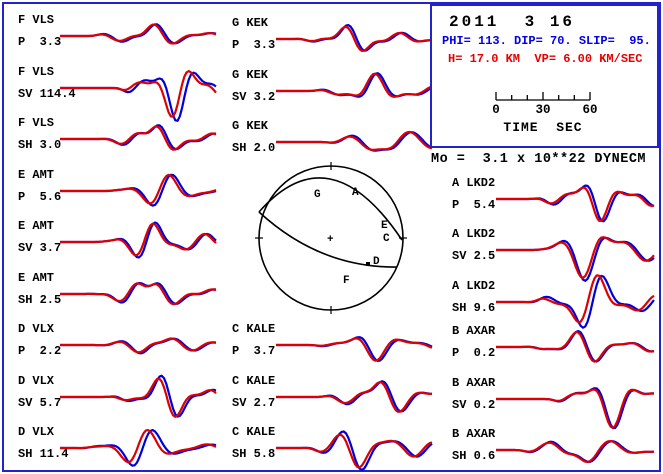 The width and height of the screenshot is (663, 474). I want to click on component-misfit-label: P 3.7, so click(254, 351).